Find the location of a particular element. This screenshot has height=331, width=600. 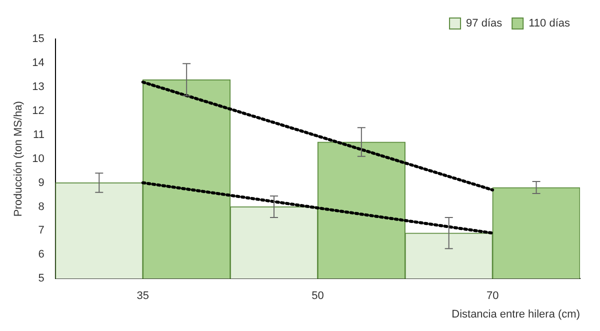

y-tick-label: 5 is located at coordinates (41, 278).